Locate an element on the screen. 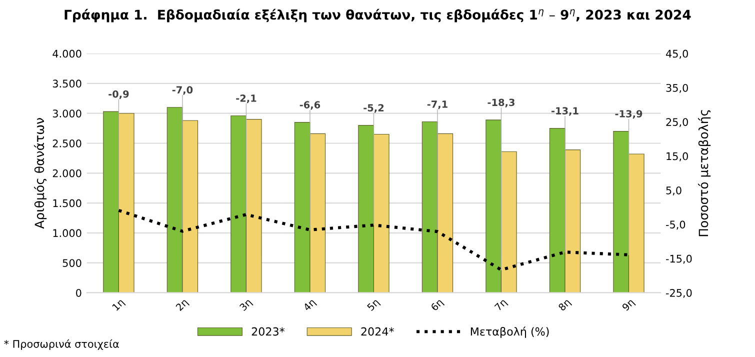 This screenshot has width=755, height=357. data-label: -5,2 is located at coordinates (374, 108).